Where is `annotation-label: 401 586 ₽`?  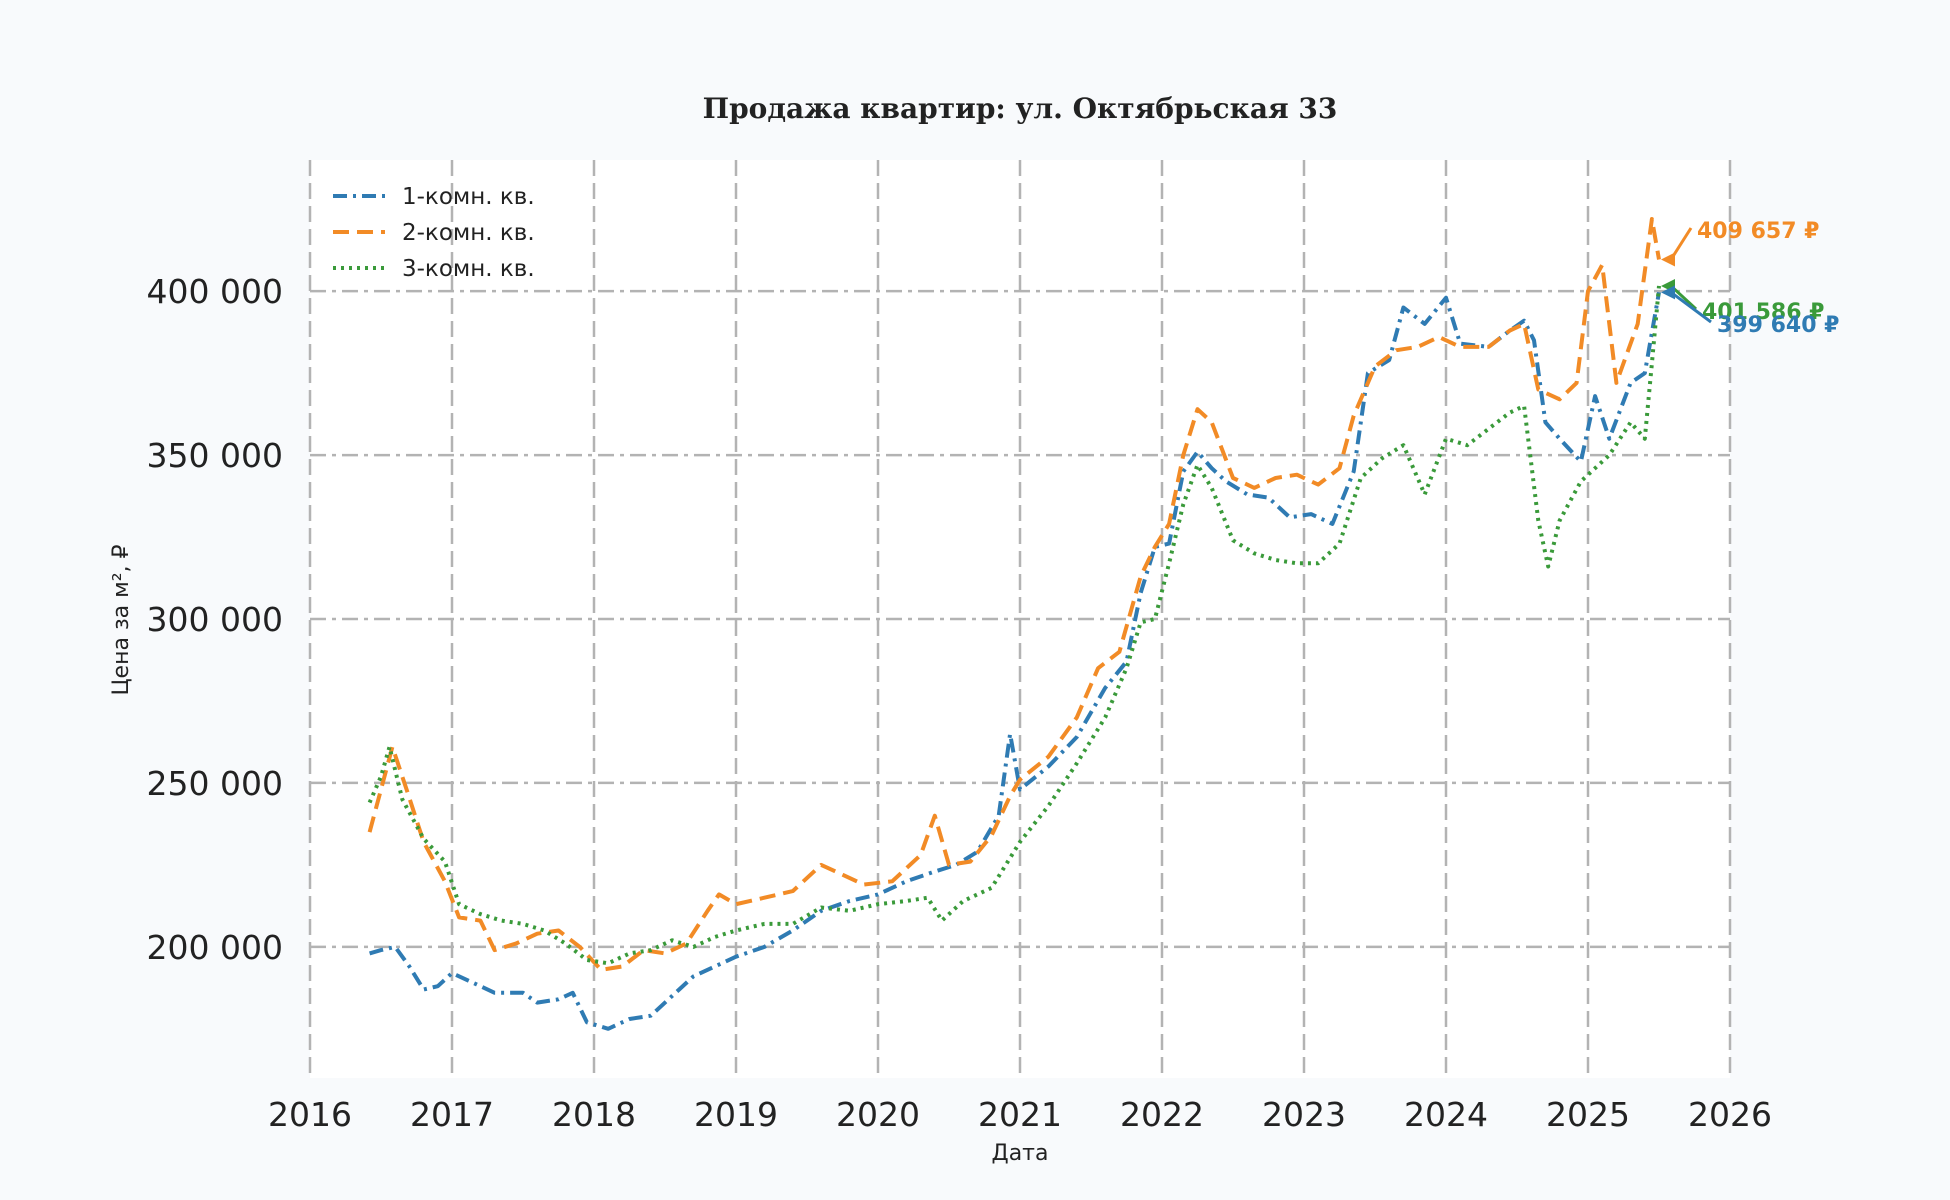
annotation-label: 401 586 ₽ is located at coordinates (1763, 312).